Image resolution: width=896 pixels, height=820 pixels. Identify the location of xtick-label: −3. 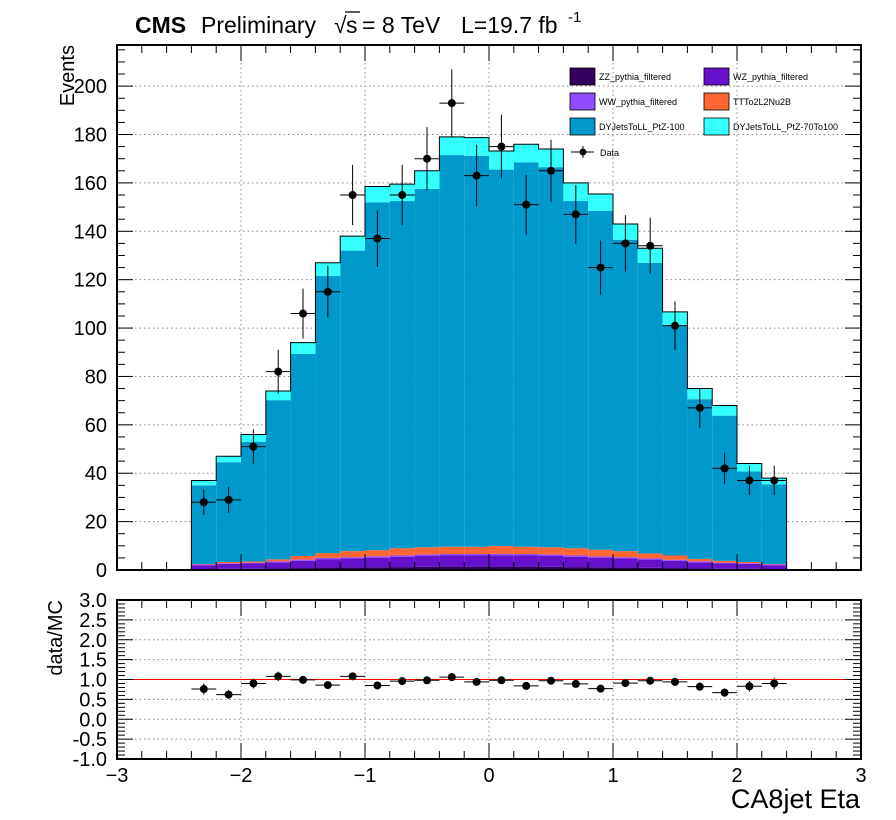
(117, 776).